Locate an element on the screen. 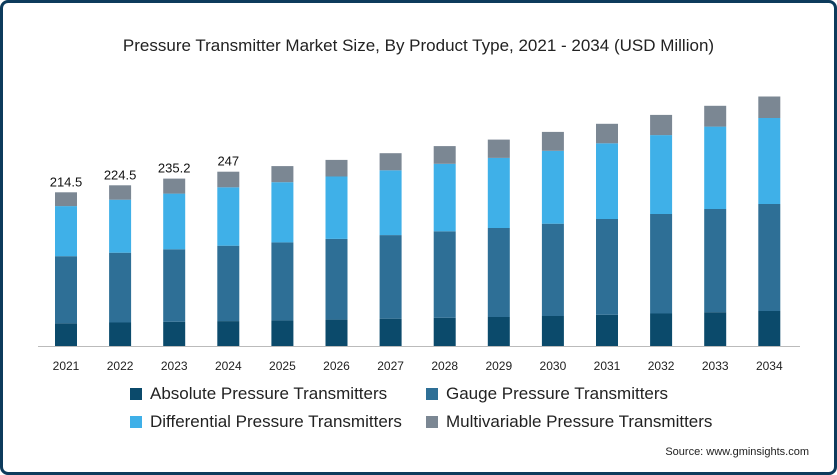 The height and width of the screenshot is (475, 837). total-labels-group: 214.5 224.5 235.2 247 is located at coordinates (144, 172).